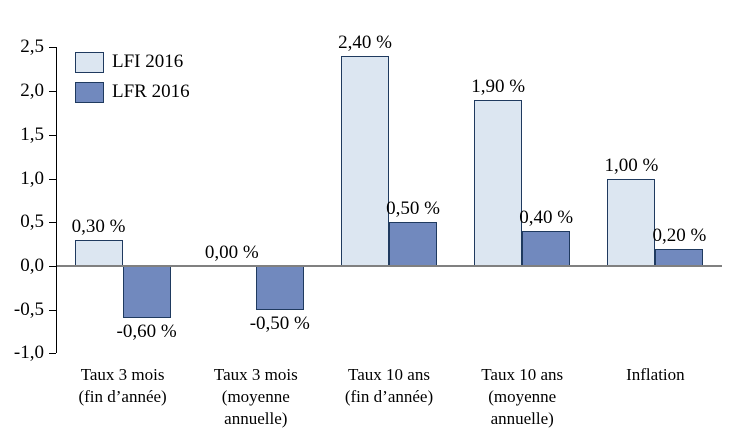 The image size is (732, 438). I want to click on y-axis-line, so click(56, 200).